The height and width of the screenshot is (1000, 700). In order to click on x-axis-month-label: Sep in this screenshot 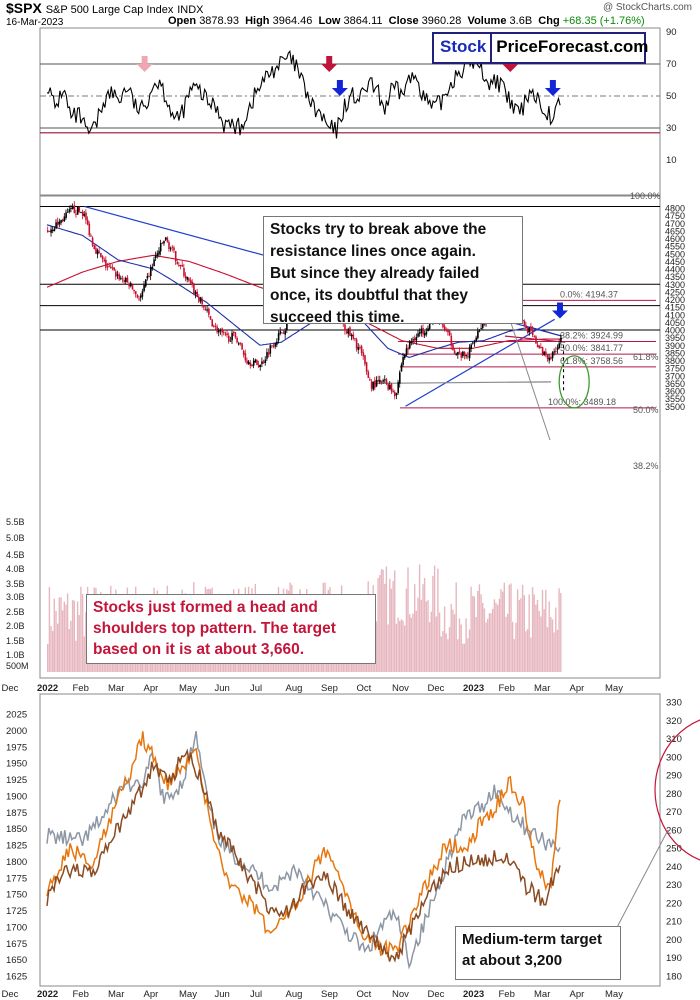, I will do `click(329, 688)`.